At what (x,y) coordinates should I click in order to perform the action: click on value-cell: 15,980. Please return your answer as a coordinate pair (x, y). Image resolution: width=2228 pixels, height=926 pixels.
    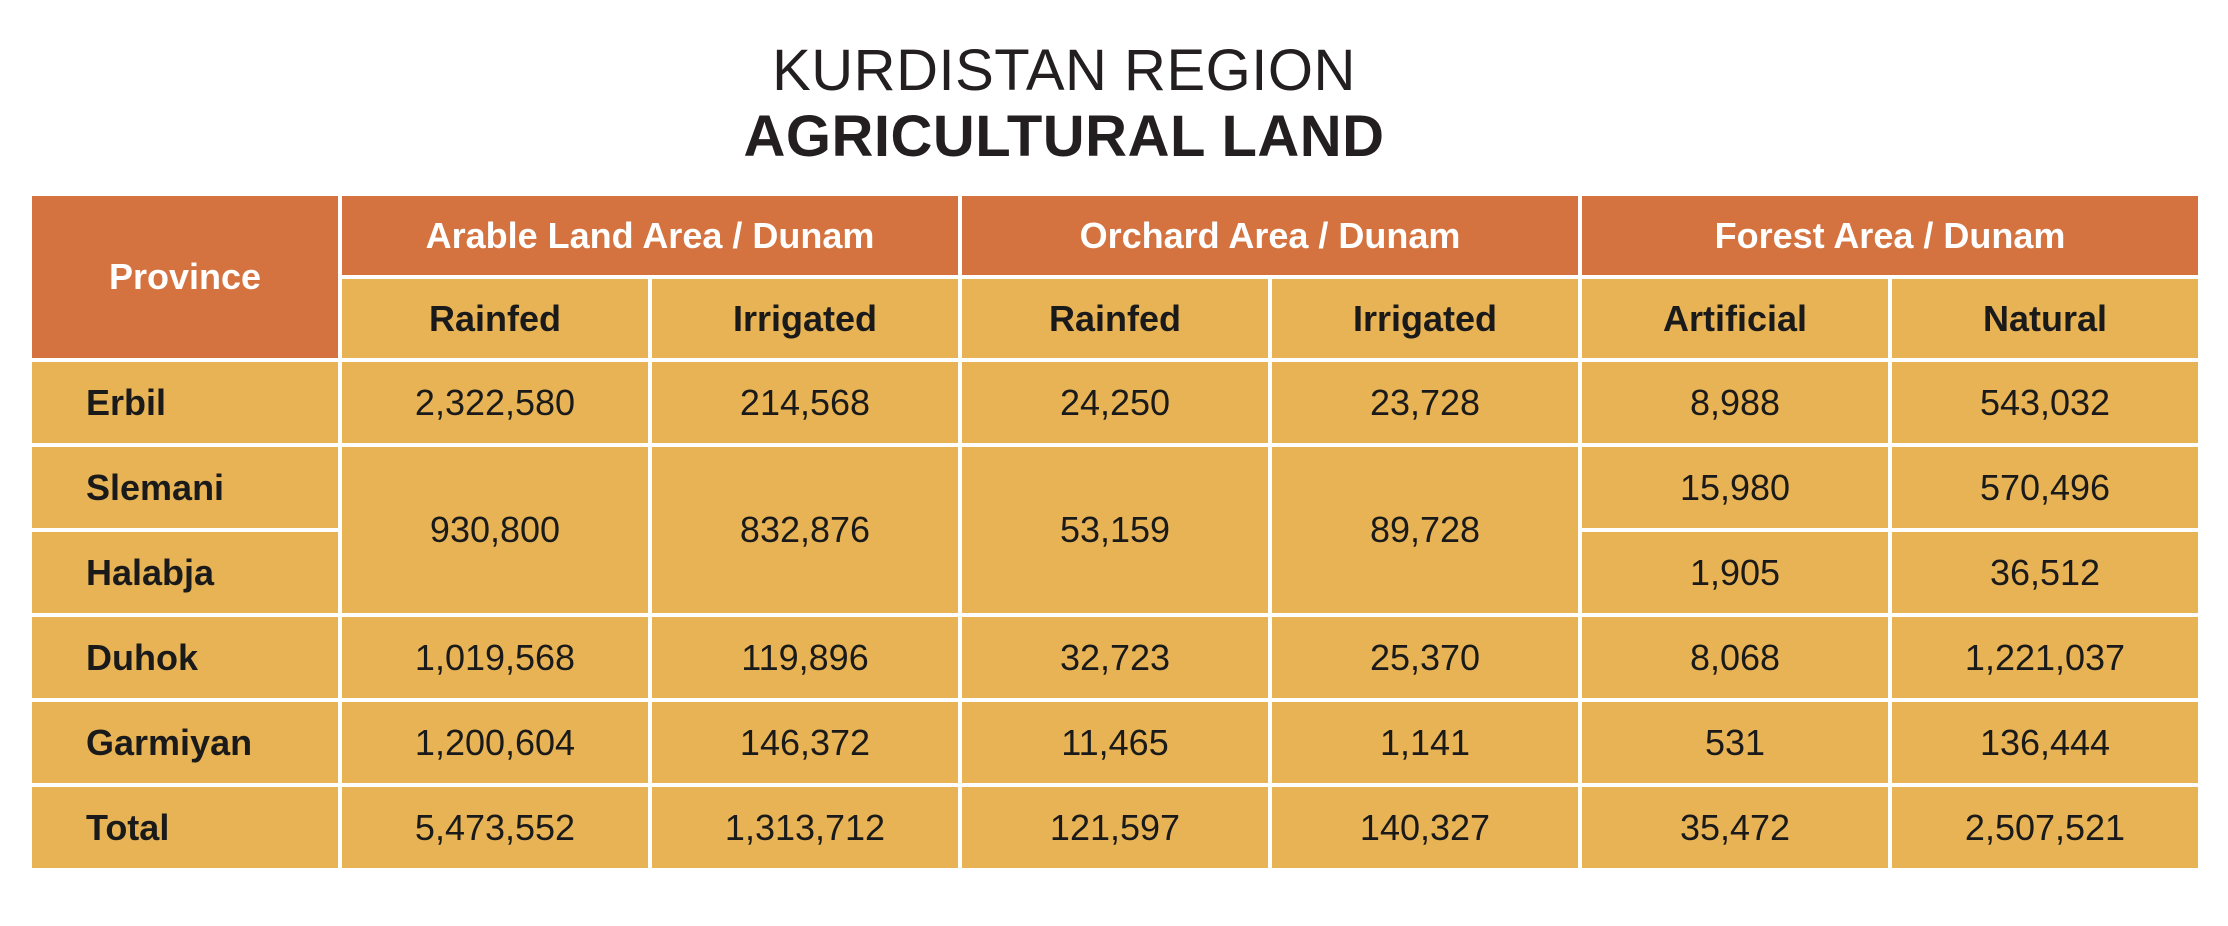
    Looking at the image, I should click on (1735, 487).